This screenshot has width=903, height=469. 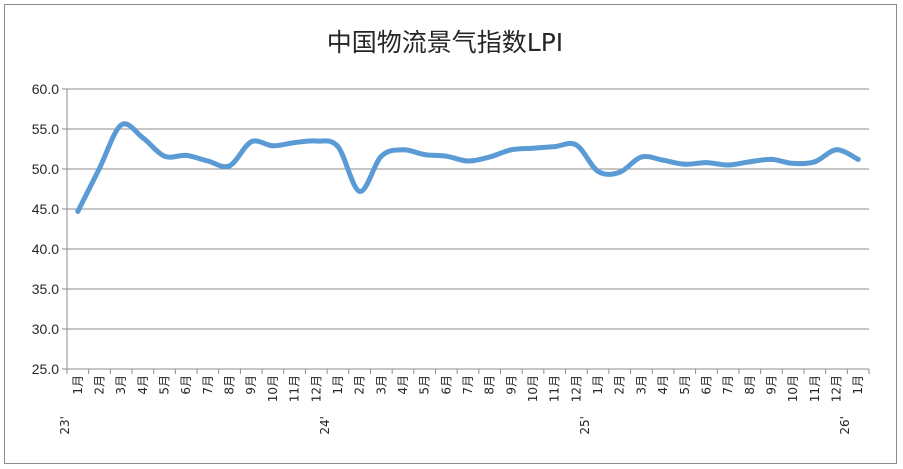 What do you see at coordinates (45, 249) in the screenshot?
I see `y-tick-label: 40.0` at bounding box center [45, 249].